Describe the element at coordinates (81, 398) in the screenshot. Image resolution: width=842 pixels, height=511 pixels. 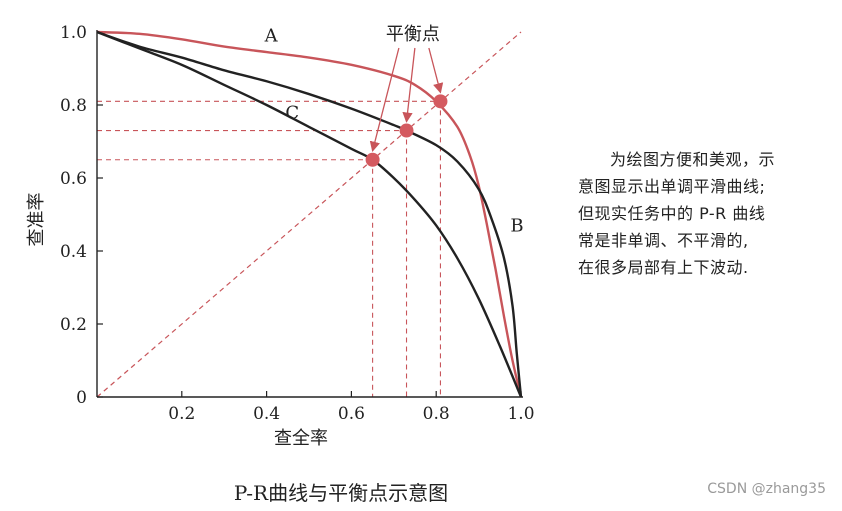
I see `y-tick-label: 0` at that location.